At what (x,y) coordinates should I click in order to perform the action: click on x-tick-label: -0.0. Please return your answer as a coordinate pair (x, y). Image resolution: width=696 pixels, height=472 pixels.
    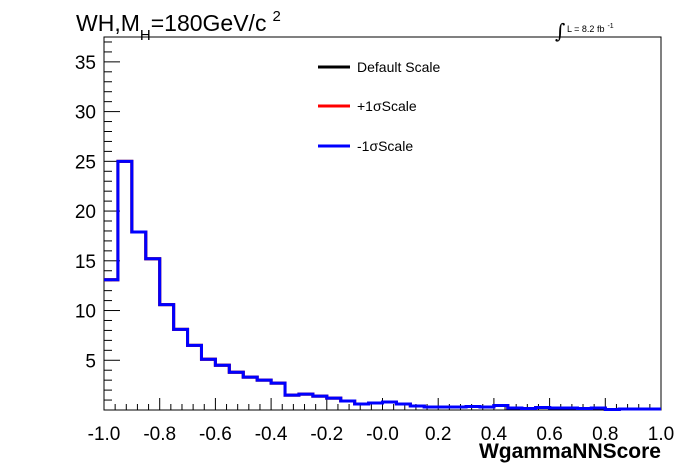
    Looking at the image, I should click on (382, 434).